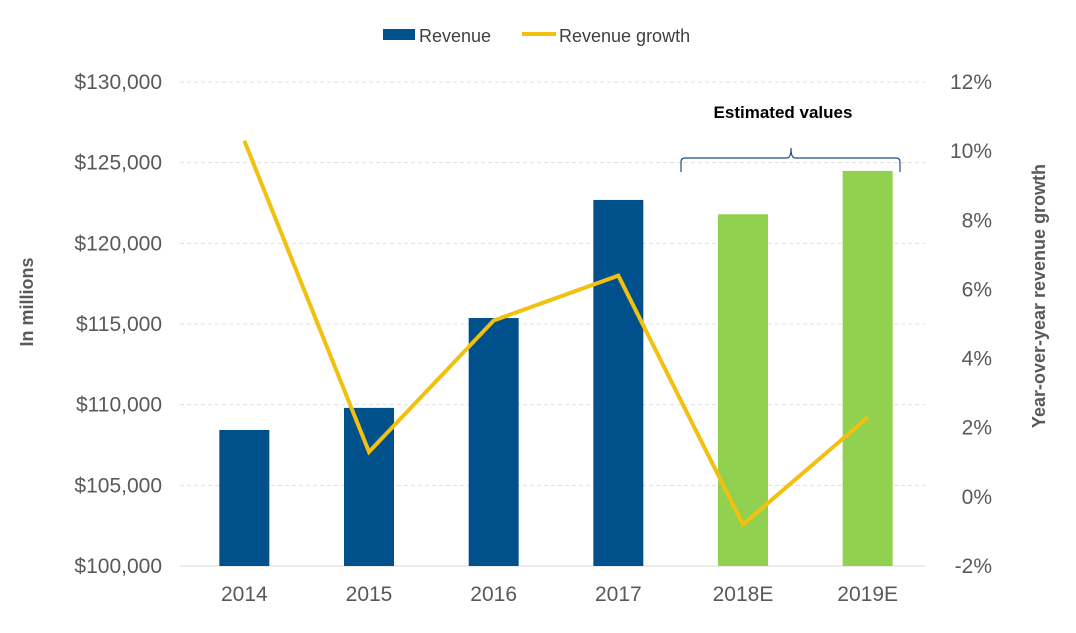  I want to click on legend-label-revenue-growth: Revenue growth, so click(624, 36).